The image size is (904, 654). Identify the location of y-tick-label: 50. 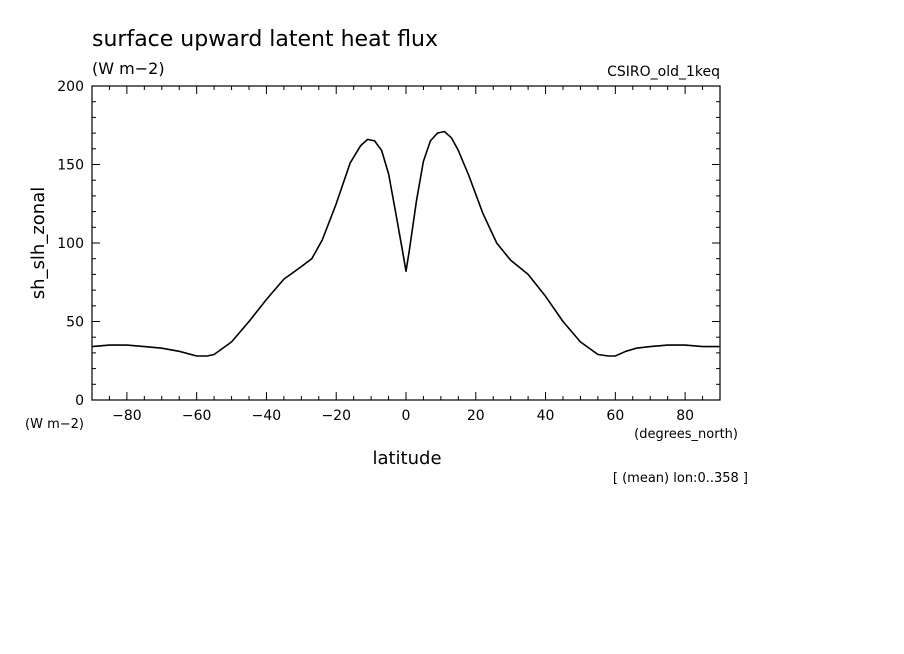
(75, 323).